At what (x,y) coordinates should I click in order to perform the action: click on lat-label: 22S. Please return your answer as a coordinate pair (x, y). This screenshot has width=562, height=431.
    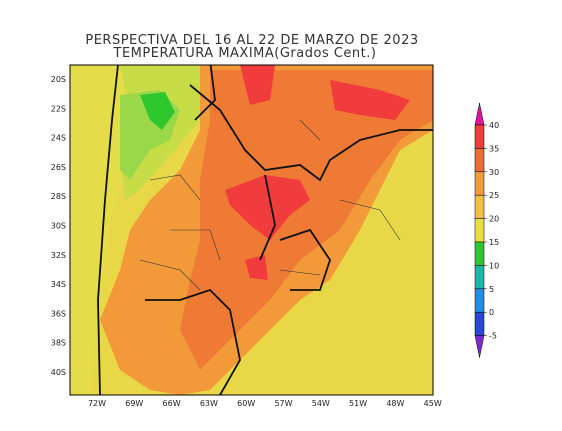
    Looking at the image, I should click on (58, 108).